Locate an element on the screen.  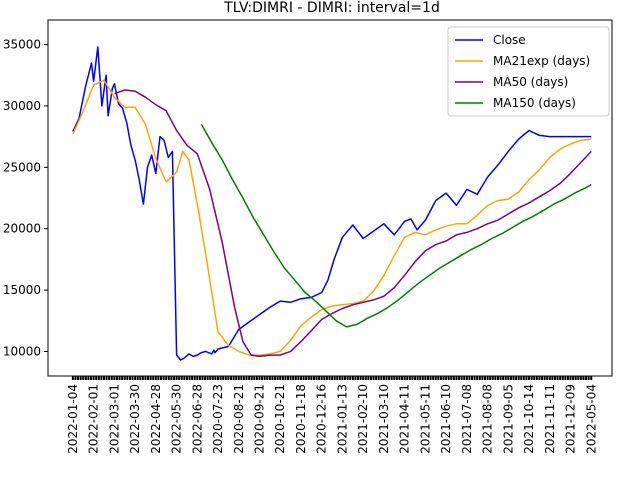
legend-box is located at coordinates (528, 71).